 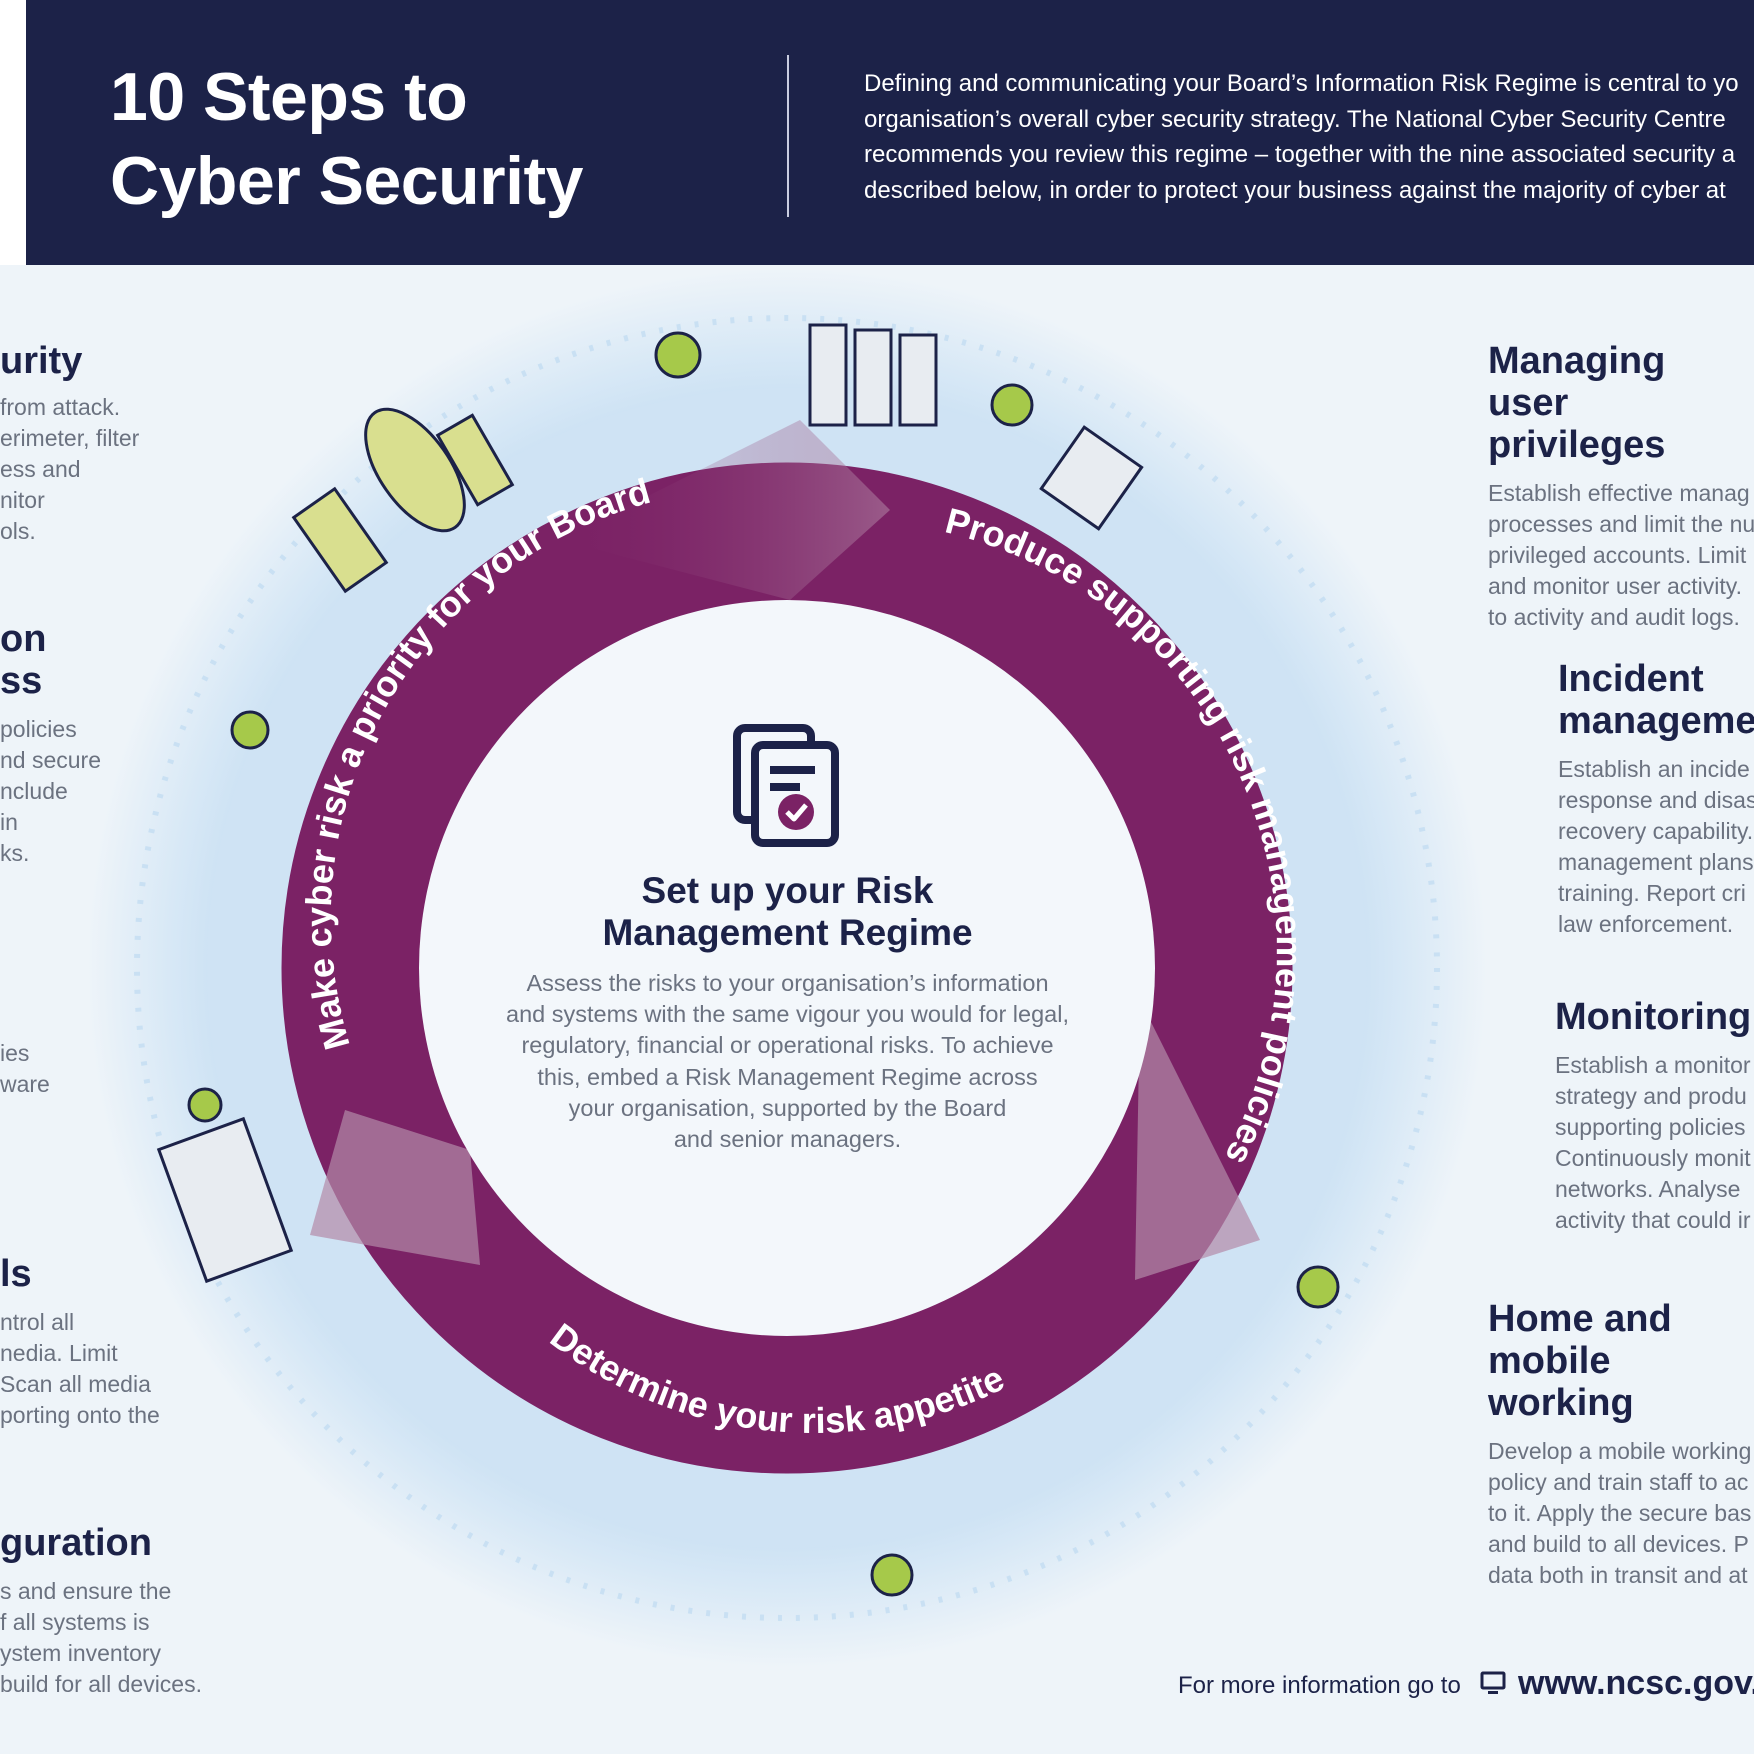 What do you see at coordinates (787, 932) in the screenshot?
I see `center-title-line: Management Regime` at bounding box center [787, 932].